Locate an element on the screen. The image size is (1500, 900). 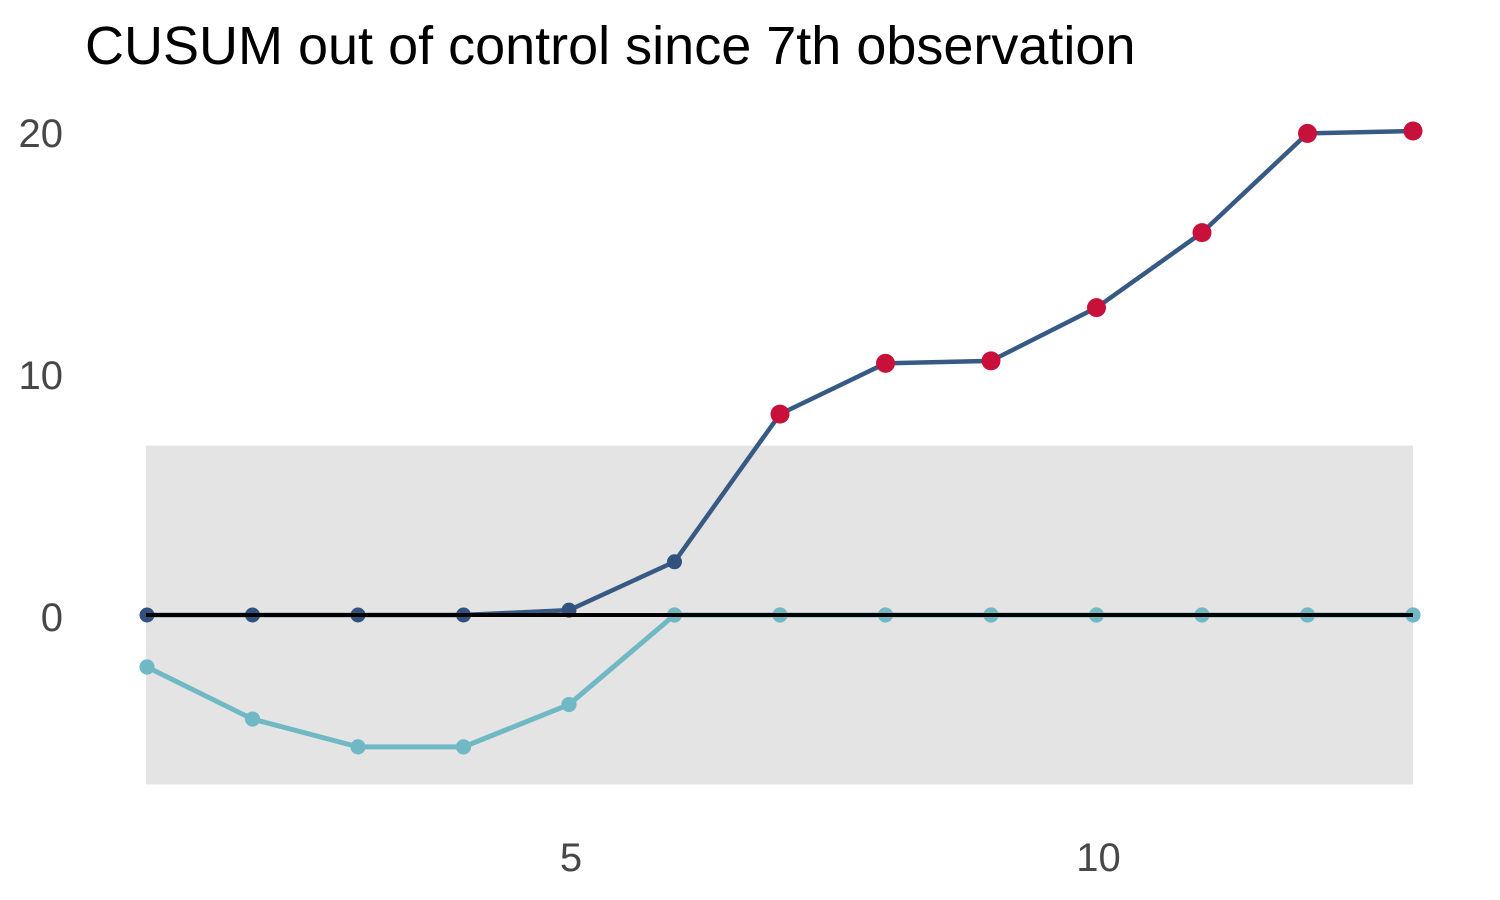
x-tick-label: 10 is located at coordinates (1098, 858).